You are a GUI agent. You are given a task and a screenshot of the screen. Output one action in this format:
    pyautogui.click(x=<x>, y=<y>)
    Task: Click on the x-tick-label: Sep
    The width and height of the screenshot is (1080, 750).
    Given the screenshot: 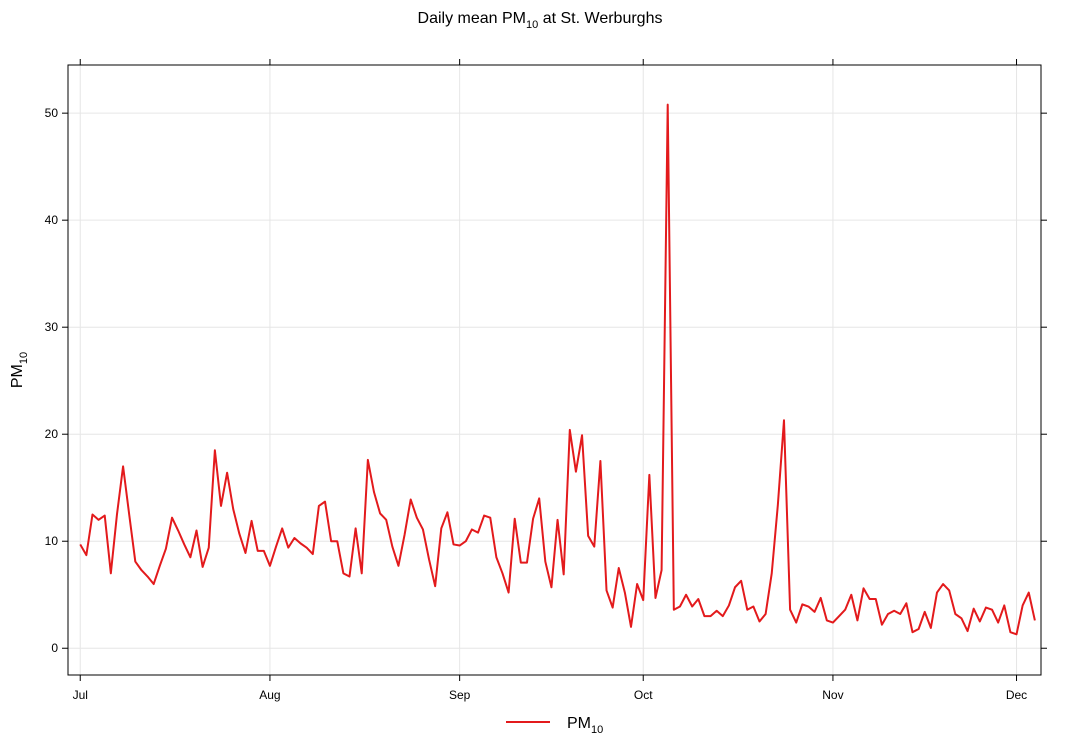 What is the action you would take?
    pyautogui.click(x=460, y=695)
    